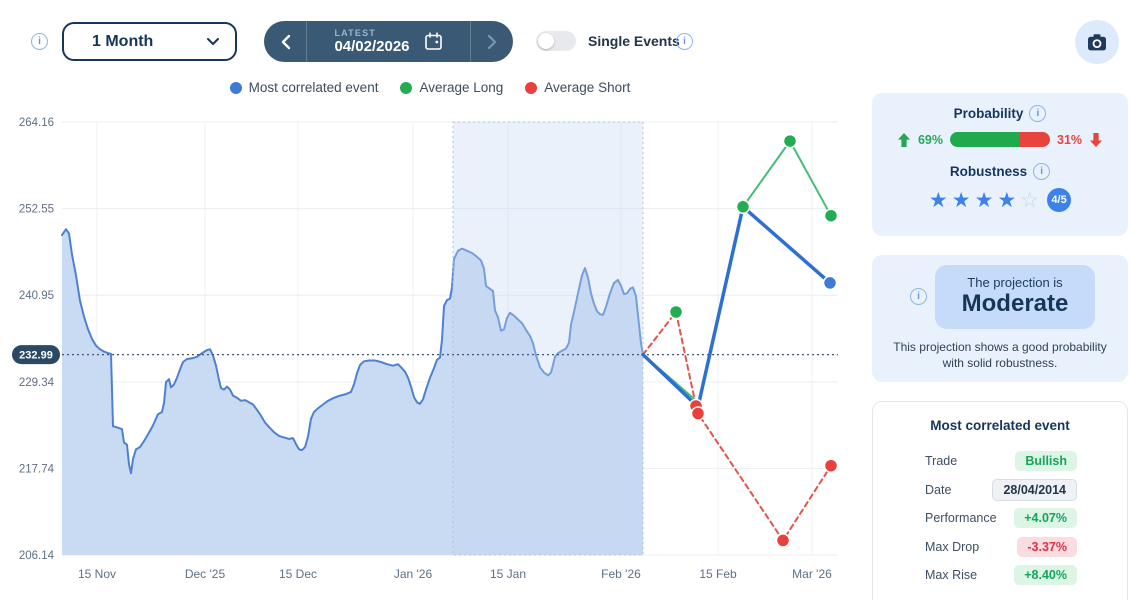 This screenshot has height=600, width=1130. I want to click on selection-region, so click(548, 338).